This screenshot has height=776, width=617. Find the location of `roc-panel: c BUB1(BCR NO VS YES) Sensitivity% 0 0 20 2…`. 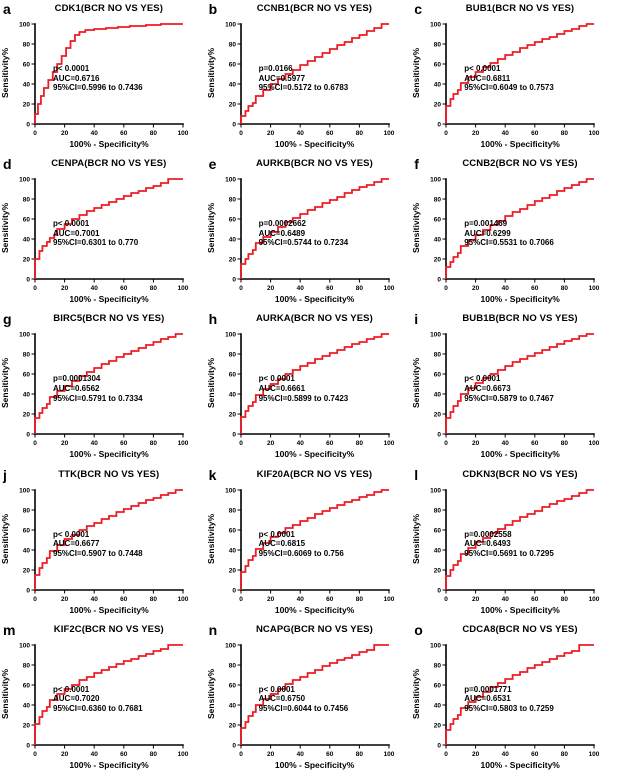

roc-panel: c BUB1(BCR NO VS YES) Sensitivity% 0 0 20 2… is located at coordinates (514, 77).